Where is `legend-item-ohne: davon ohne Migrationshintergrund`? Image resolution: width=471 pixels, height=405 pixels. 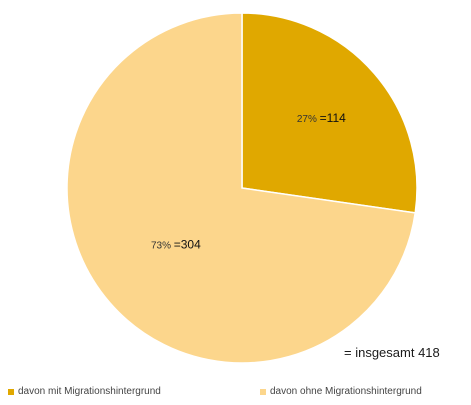
legend-item-ohne: davon ohne Migrationshintergrund is located at coordinates (341, 391).